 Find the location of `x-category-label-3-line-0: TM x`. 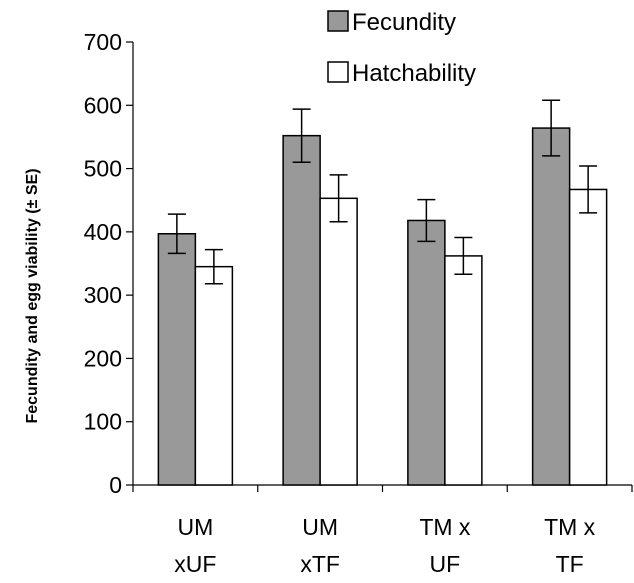

x-category-label-3-line-0: TM x is located at coordinates (570, 527).